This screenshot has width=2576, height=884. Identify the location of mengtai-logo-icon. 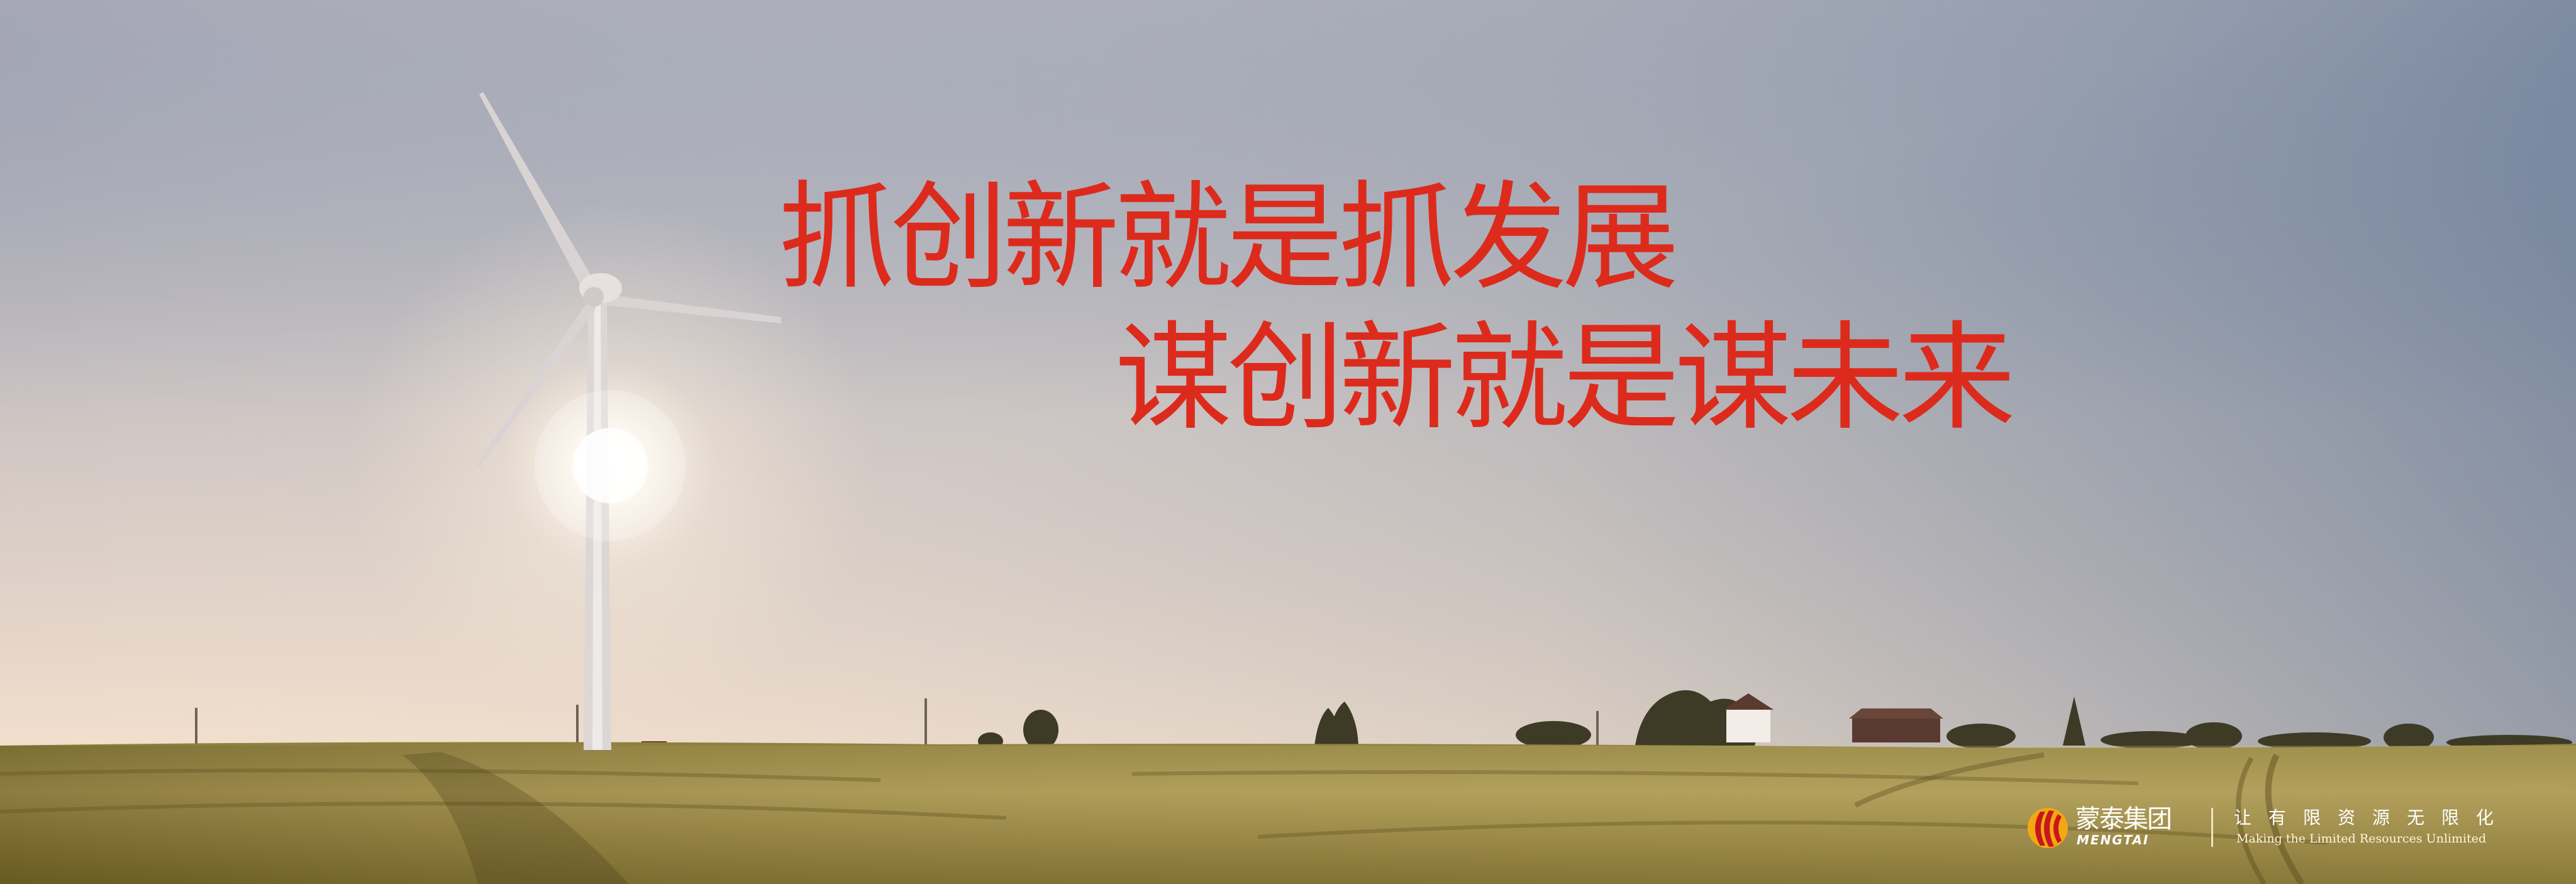
(2048, 828).